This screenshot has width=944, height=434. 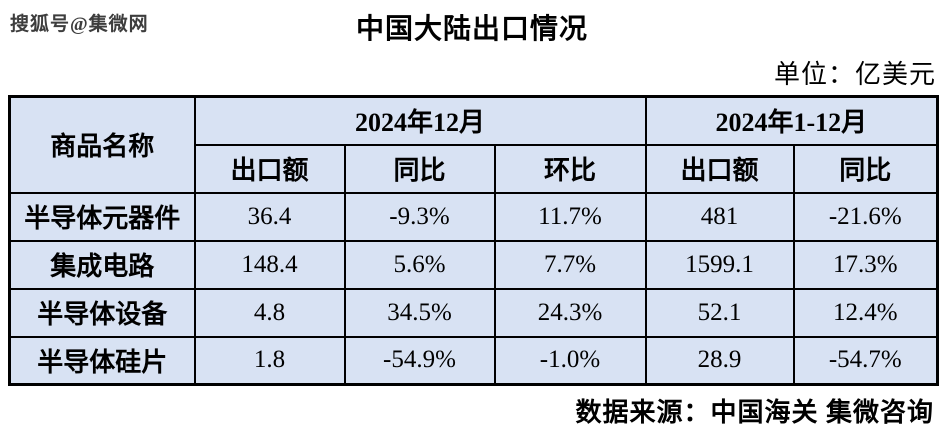 What do you see at coordinates (570, 360) in the screenshot?
I see `cell-mom-dec: -1.0%` at bounding box center [570, 360].